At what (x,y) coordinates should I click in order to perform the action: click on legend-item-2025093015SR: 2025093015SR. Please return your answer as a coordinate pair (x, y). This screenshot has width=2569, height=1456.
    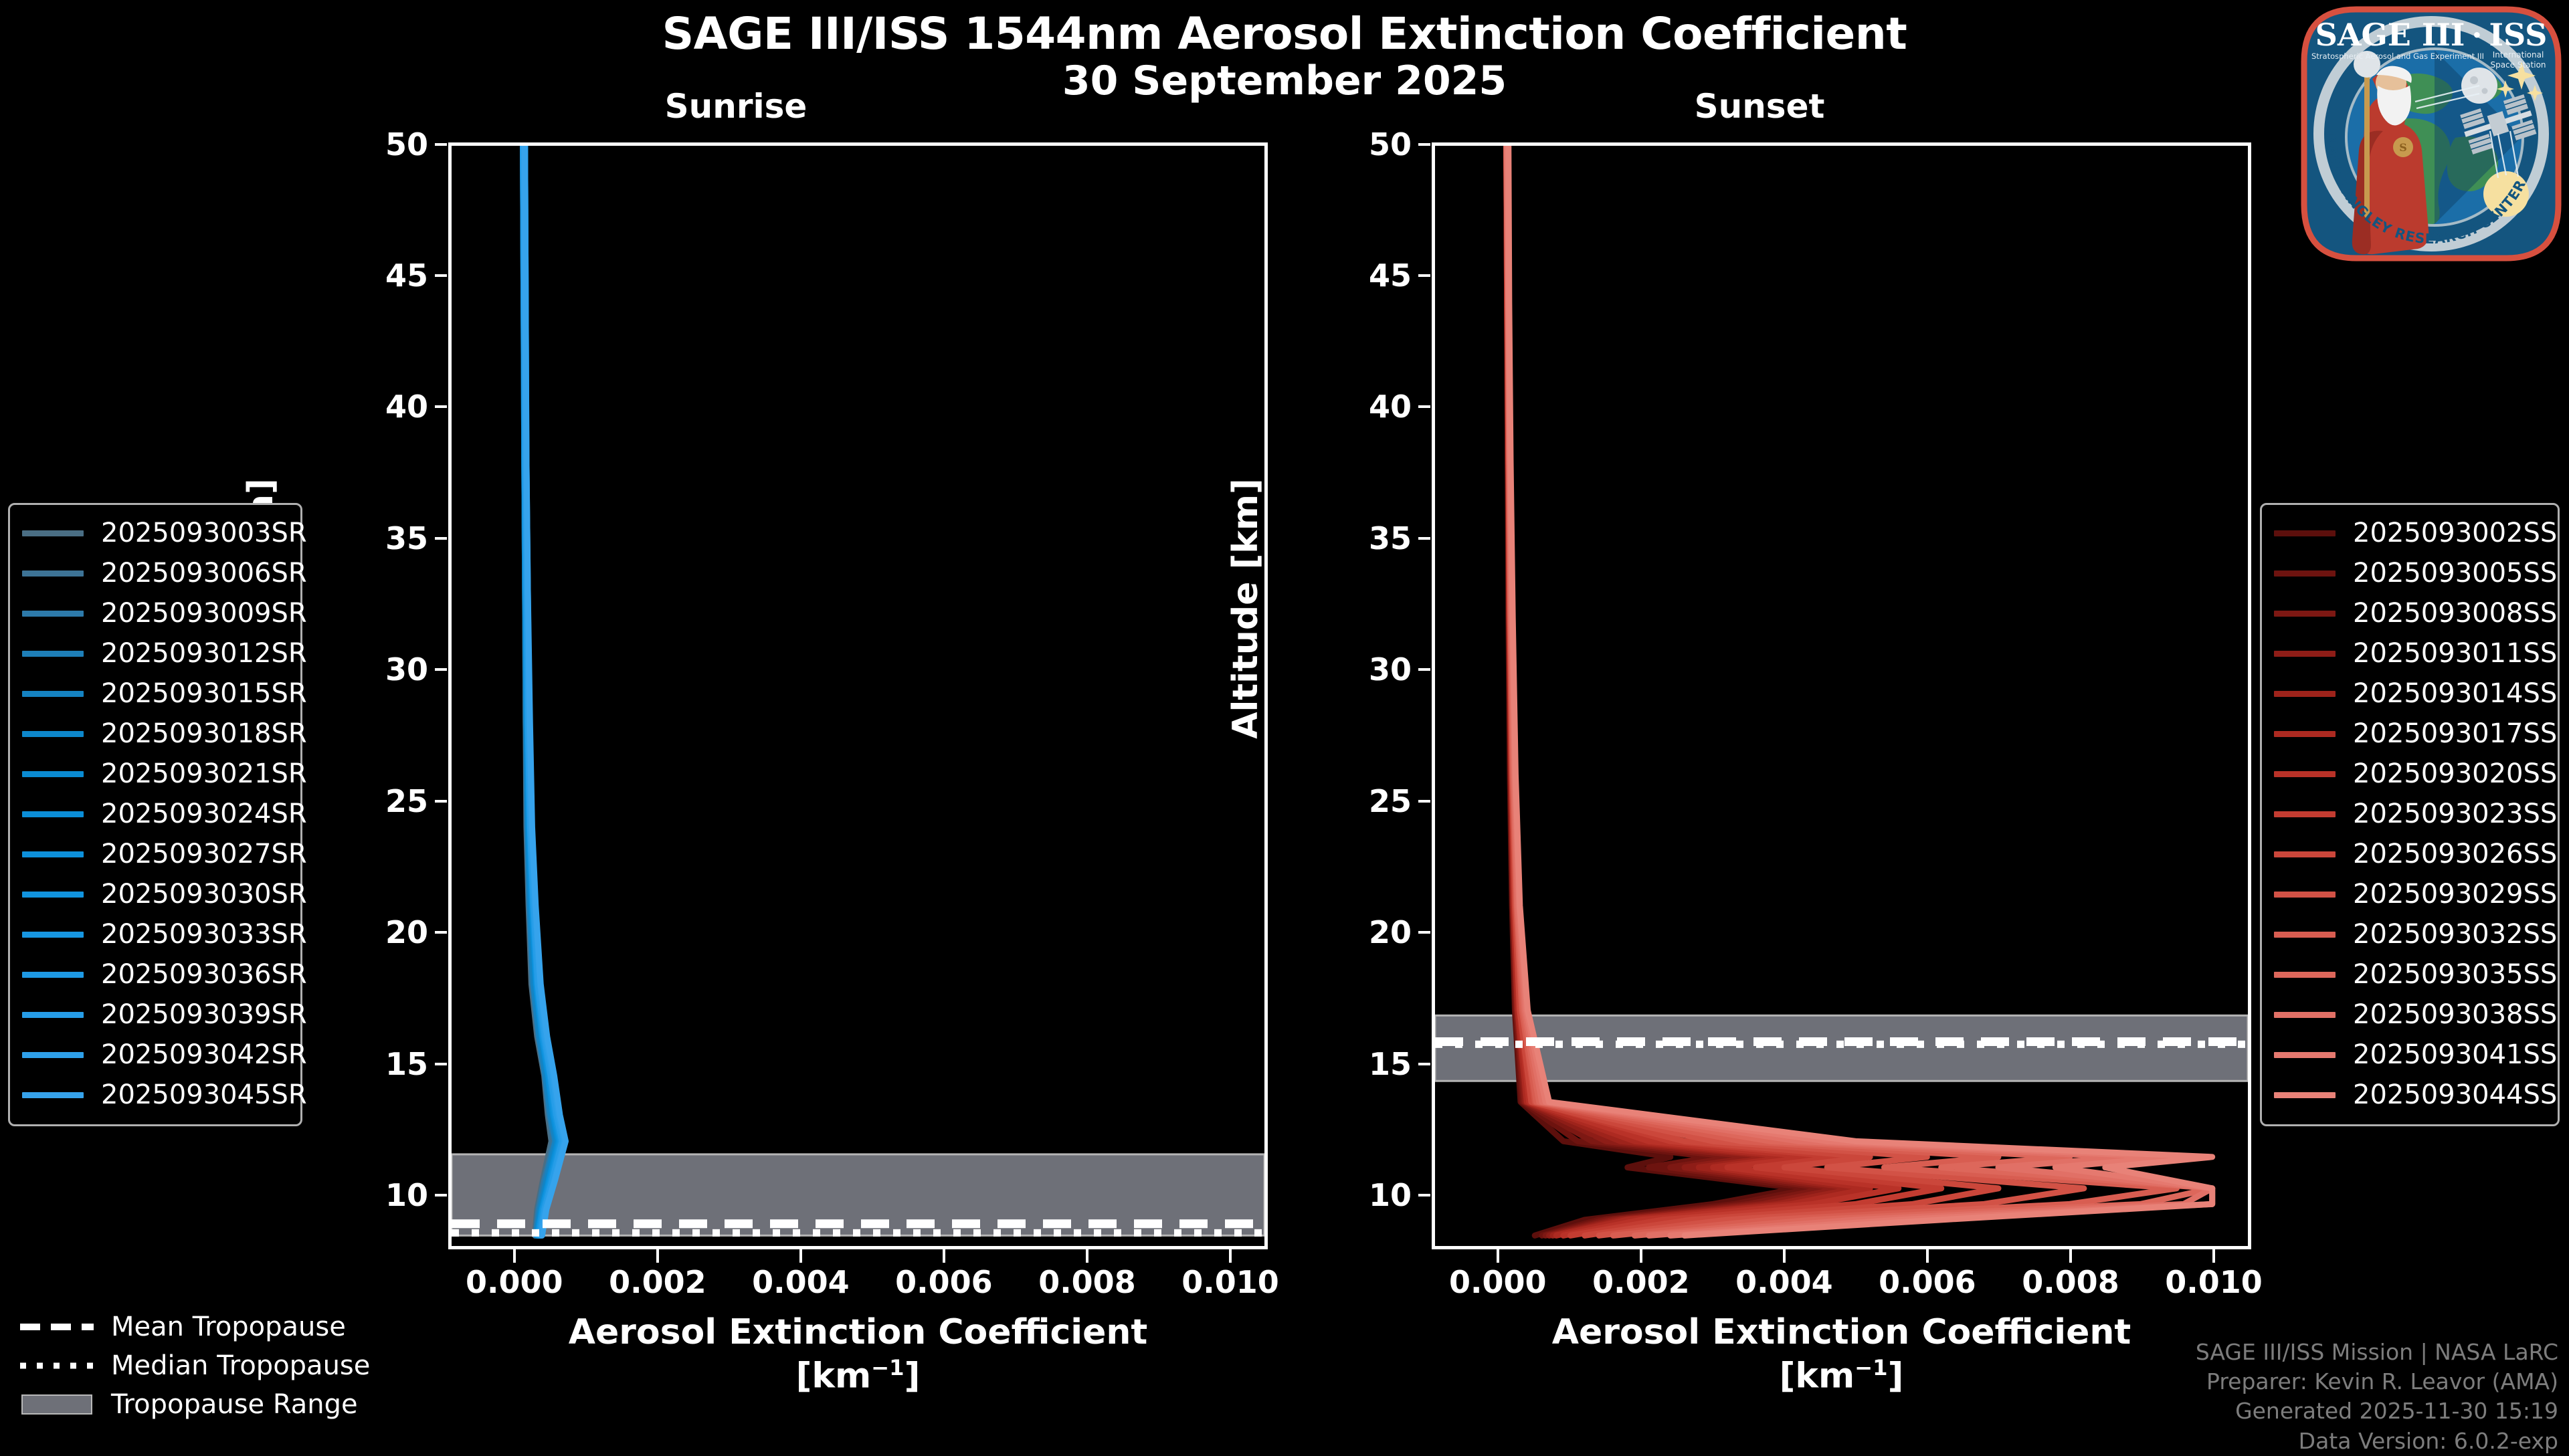
    Looking at the image, I should click on (164, 693).